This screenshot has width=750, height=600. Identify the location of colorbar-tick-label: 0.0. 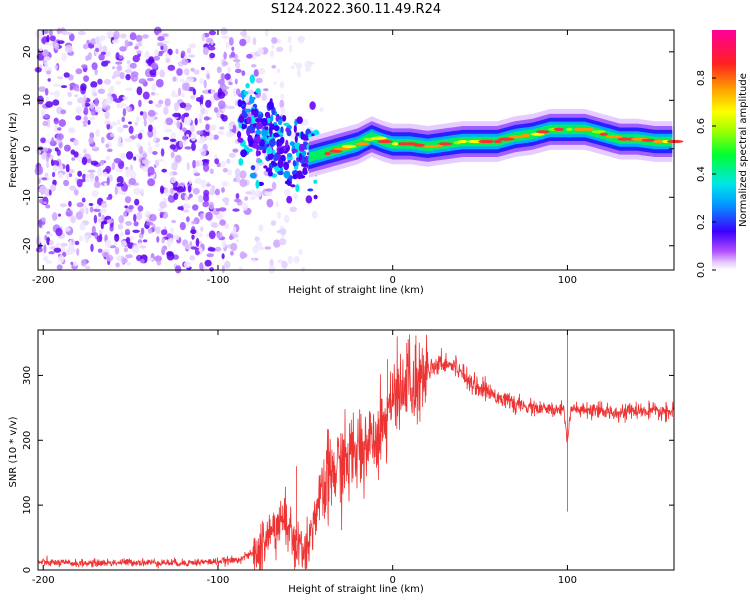
(701, 270).